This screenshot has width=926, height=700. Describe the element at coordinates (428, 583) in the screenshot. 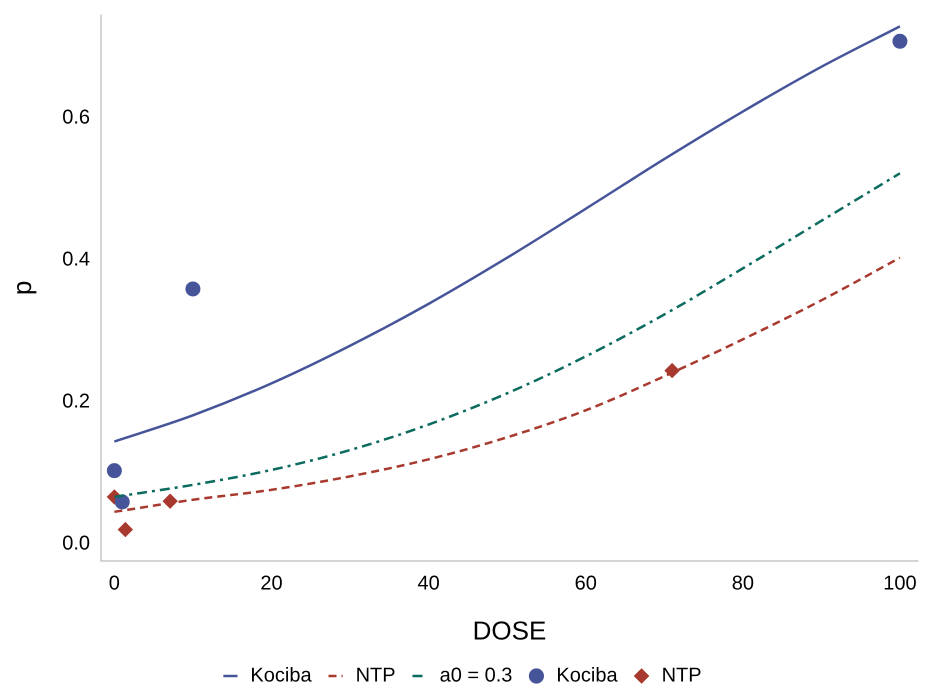

I see `x-tick-label: 40` at that location.